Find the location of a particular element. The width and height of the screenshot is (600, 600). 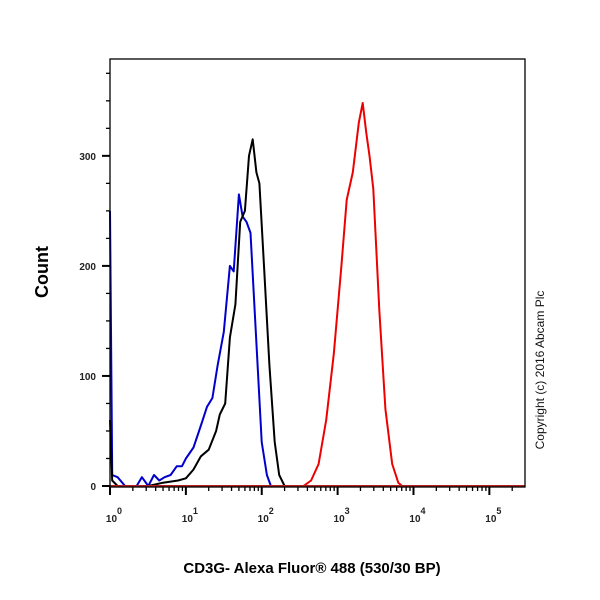

copyright-annotation: Copyright (c) 2016 Abcam Plc is located at coordinates (540, 370).